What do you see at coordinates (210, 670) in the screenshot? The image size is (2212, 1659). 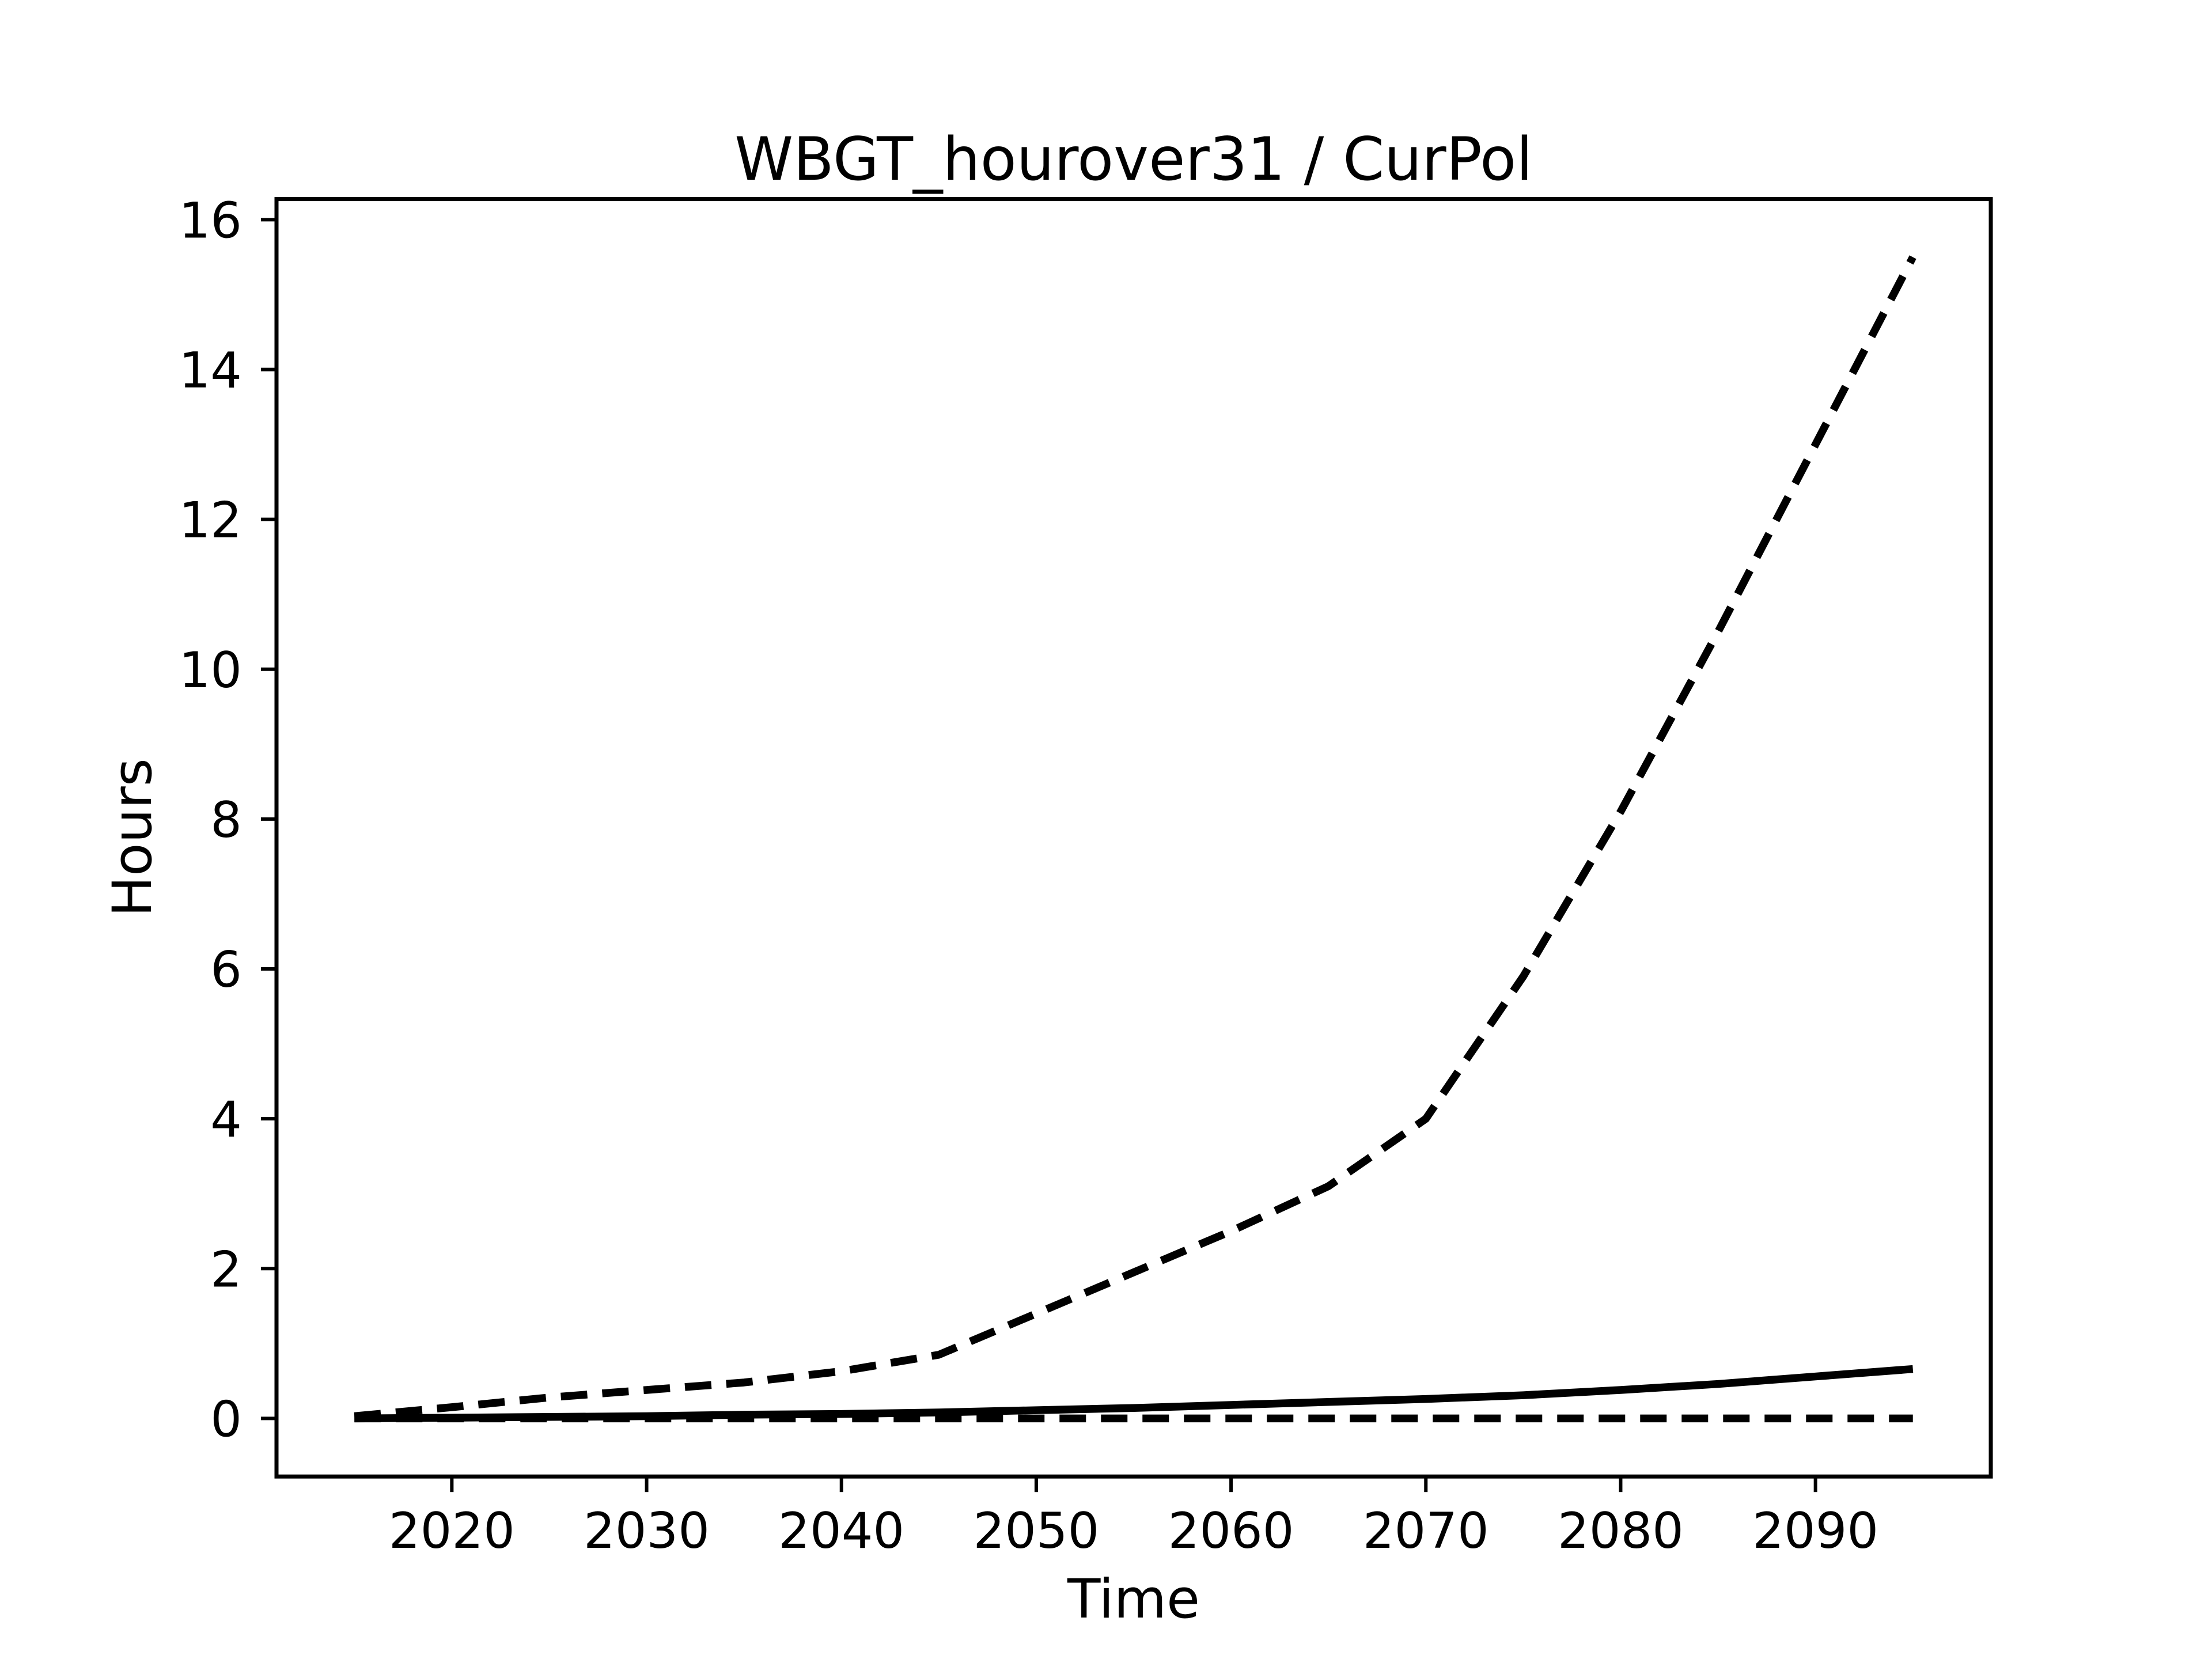 I see `y-tick-label: 10` at bounding box center [210, 670].